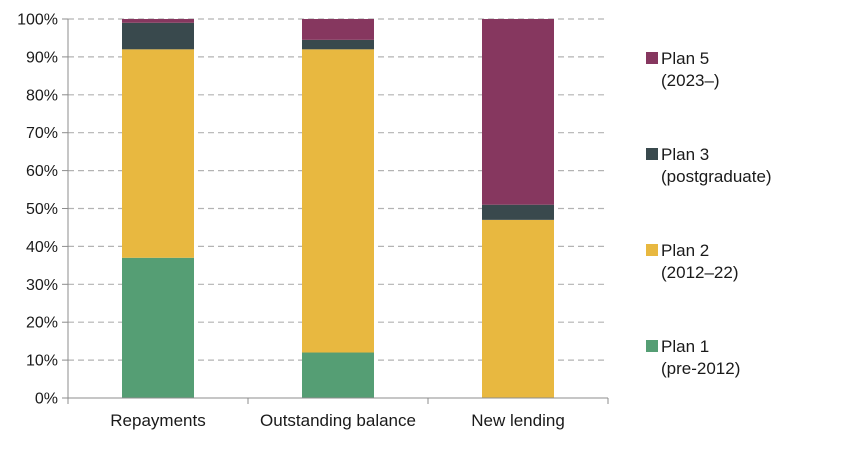  Describe the element at coordinates (685, 250) in the screenshot. I see `legend-label: Plan 2` at that location.